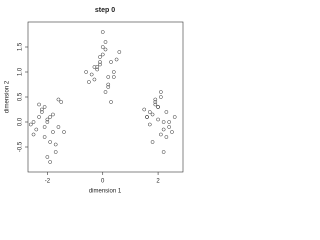  I want to click on y-tick-label: 1.5, so click(21, 46).